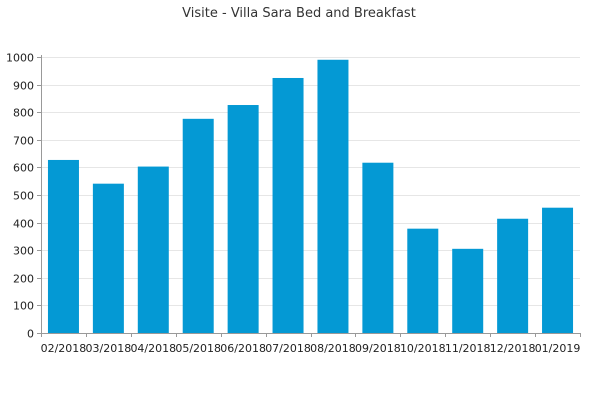 The width and height of the screenshot is (600, 400). I want to click on y-tick-label: 700, so click(23, 141).